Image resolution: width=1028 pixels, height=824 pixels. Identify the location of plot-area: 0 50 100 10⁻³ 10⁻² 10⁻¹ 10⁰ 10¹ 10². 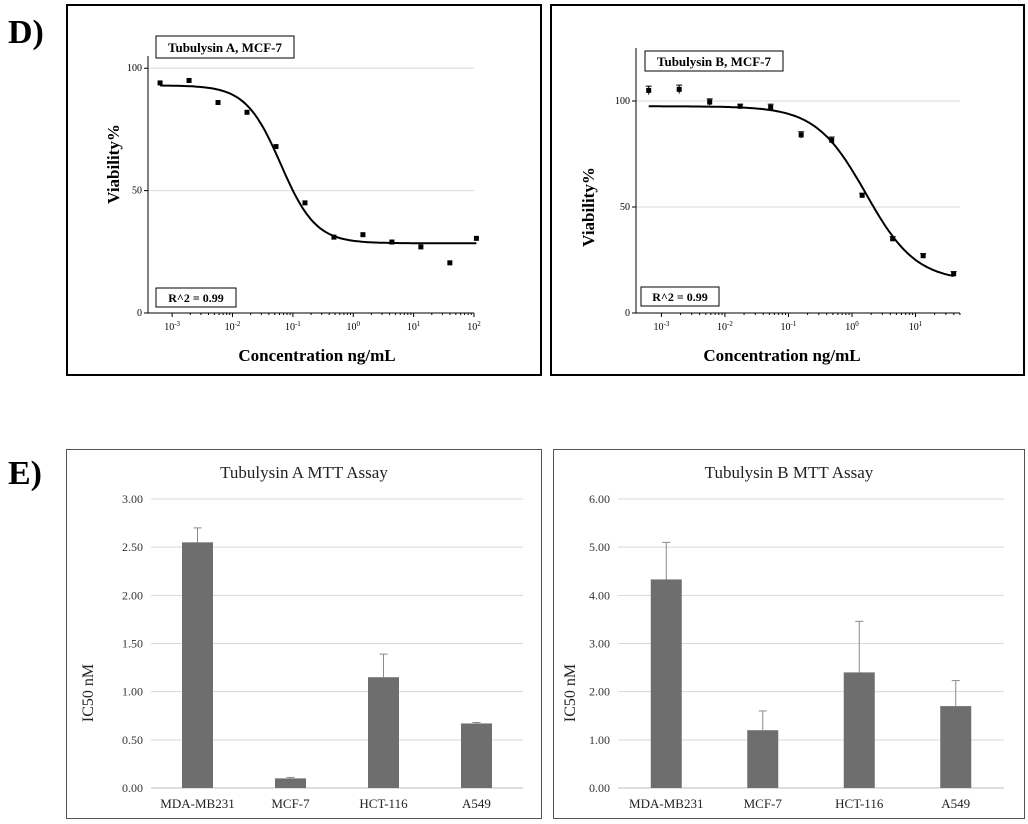
(304, 194).